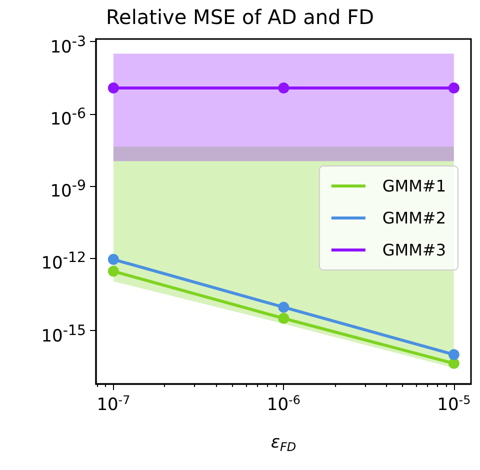  What do you see at coordinates (68, 118) in the screenshot?
I see `y-tick-label: 10$^{-6}$` at bounding box center [68, 118].